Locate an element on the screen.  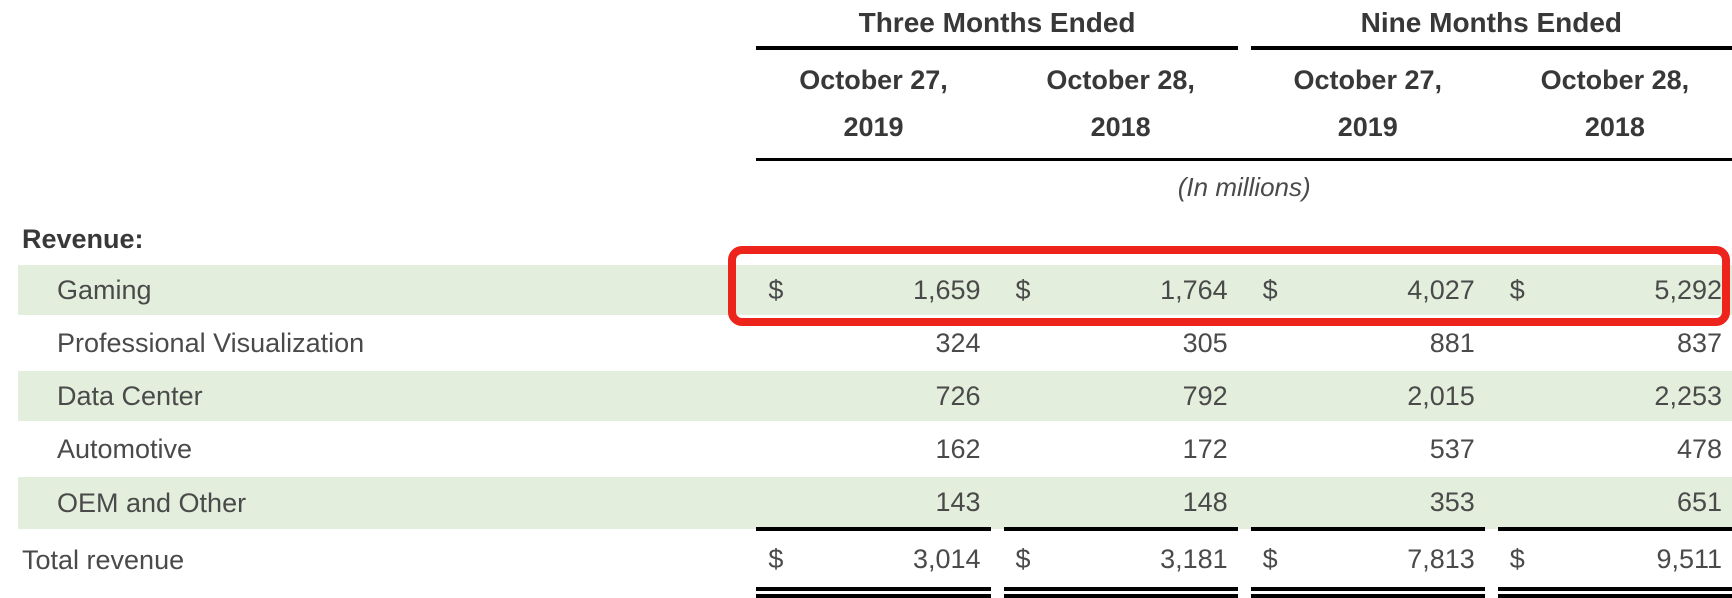
table-row-gaming: Gaming $ 1,659 $ 1,764 $ 4,027 $ 5,292 is located at coordinates (866, 290).